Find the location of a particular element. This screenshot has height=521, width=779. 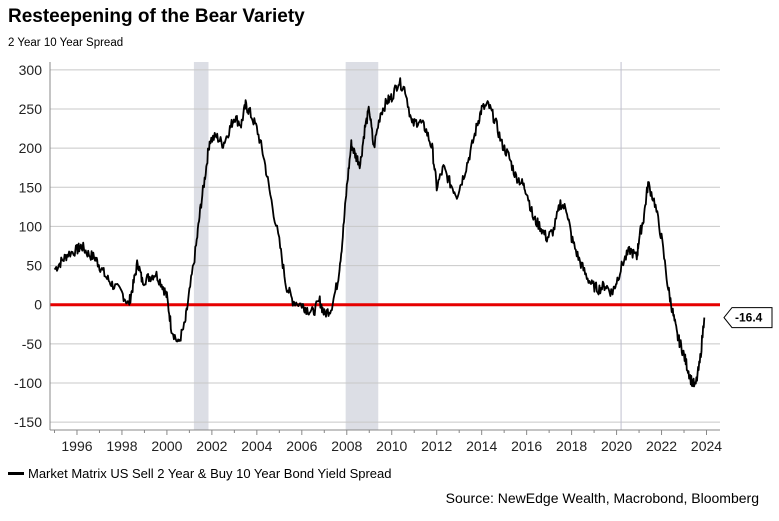

y-tick-label: 50 is located at coordinates (34, 266).